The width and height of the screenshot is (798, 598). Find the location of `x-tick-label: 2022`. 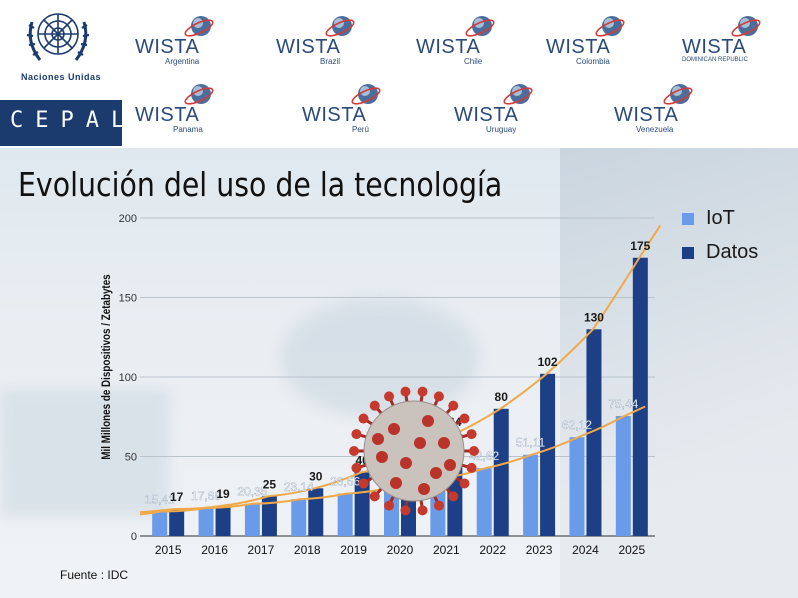

x-tick-label: 2022 is located at coordinates (492, 550).